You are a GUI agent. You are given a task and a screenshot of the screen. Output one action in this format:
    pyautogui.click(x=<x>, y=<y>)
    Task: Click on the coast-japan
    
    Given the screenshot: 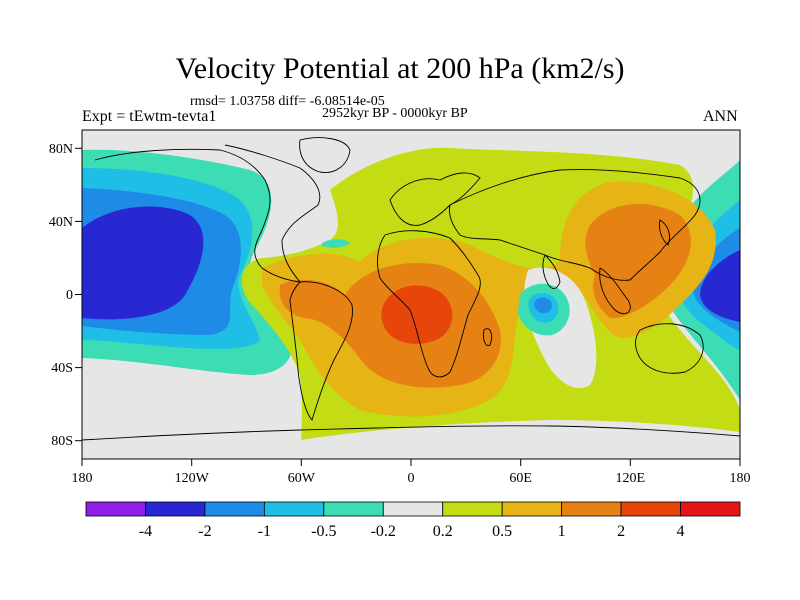 What is the action you would take?
    pyautogui.click(x=665, y=232)
    